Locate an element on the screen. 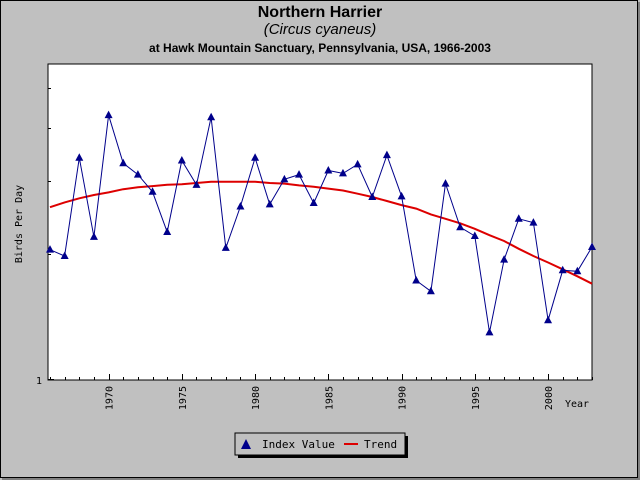 This screenshot has height=485, width=640. index-marker-1975 is located at coordinates (181, 160).